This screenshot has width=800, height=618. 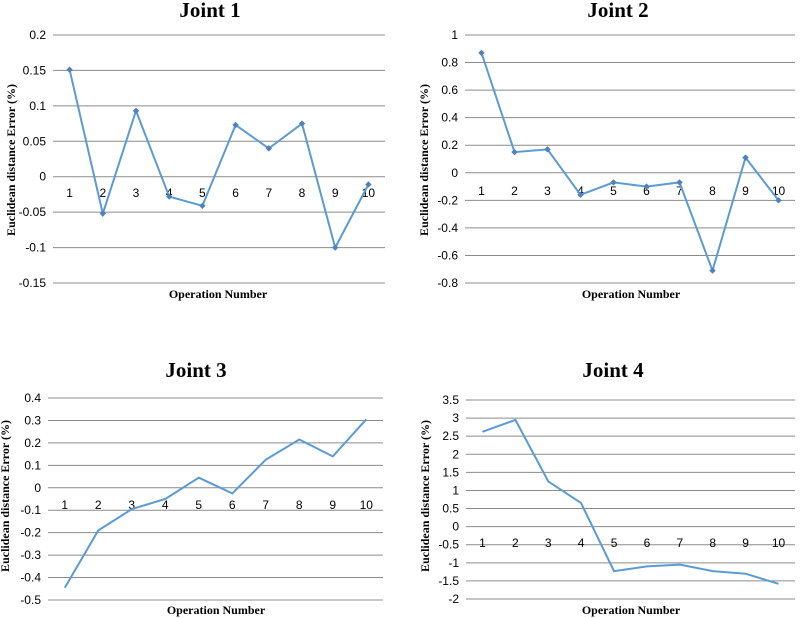 What do you see at coordinates (35, 141) in the screenshot?
I see `y-tick-label: 0.05` at bounding box center [35, 141].